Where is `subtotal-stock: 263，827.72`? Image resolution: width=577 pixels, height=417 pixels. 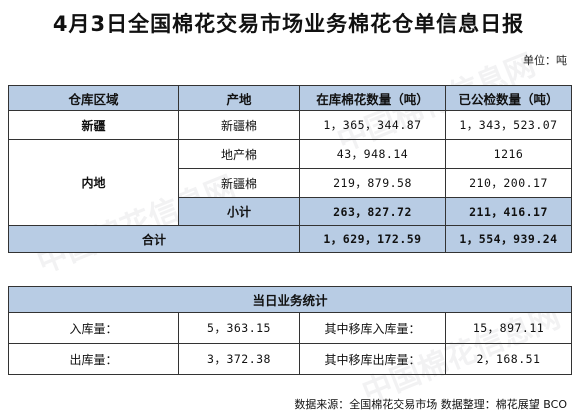 subtotal-stock: 263，827.72 is located at coordinates (372, 211).